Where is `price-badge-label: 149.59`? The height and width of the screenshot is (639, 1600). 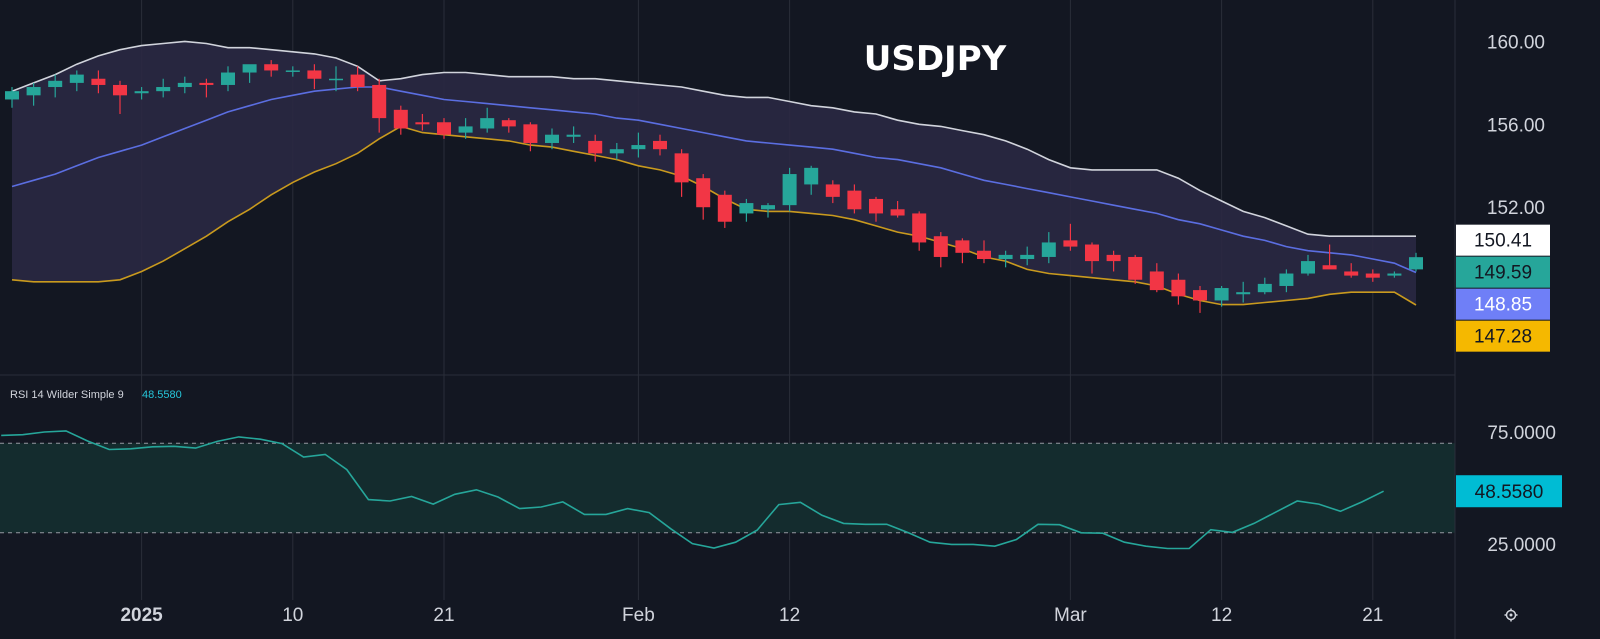
price-badge-label: 149.59 is located at coordinates (1503, 273).